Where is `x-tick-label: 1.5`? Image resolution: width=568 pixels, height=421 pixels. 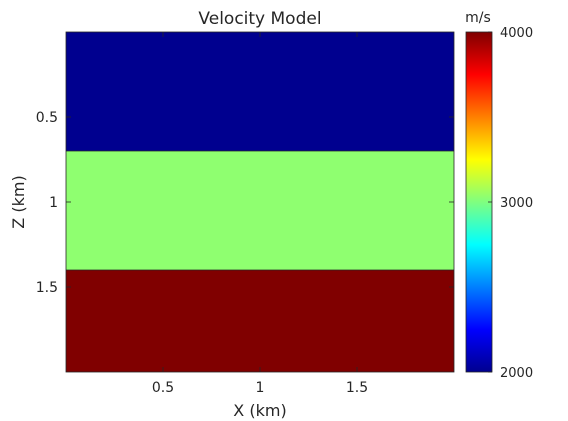 x-tick-label: 1.5 is located at coordinates (357, 388).